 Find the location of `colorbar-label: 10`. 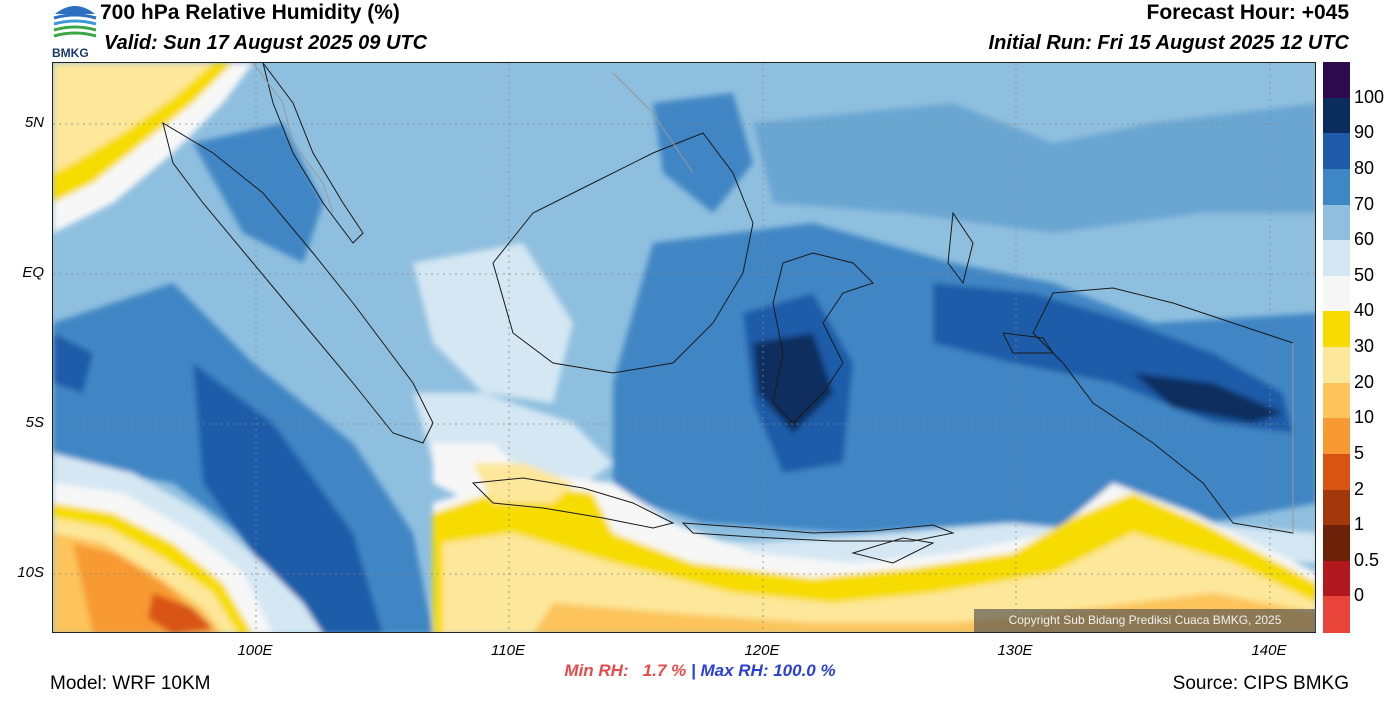

colorbar-label: 10 is located at coordinates (1364, 417).